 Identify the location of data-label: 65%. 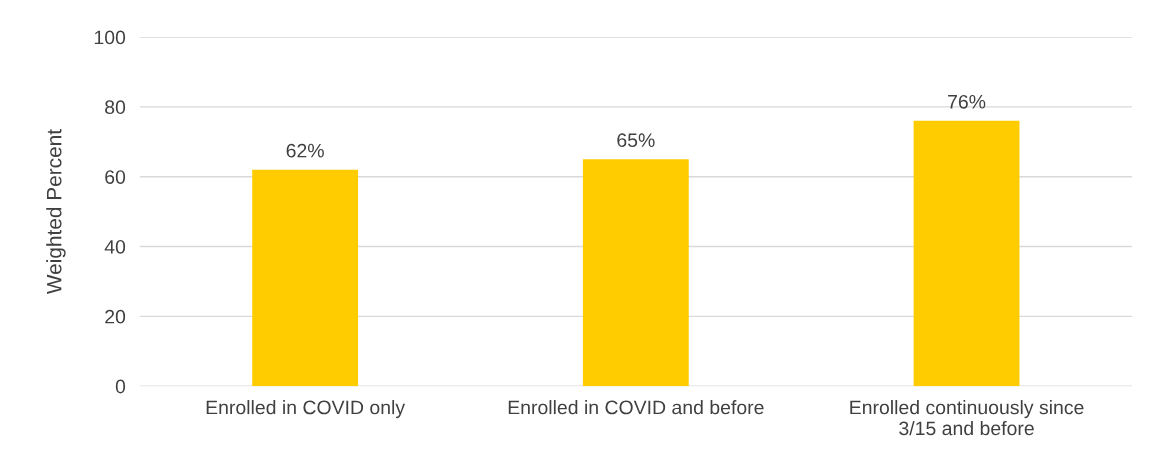
(636, 140).